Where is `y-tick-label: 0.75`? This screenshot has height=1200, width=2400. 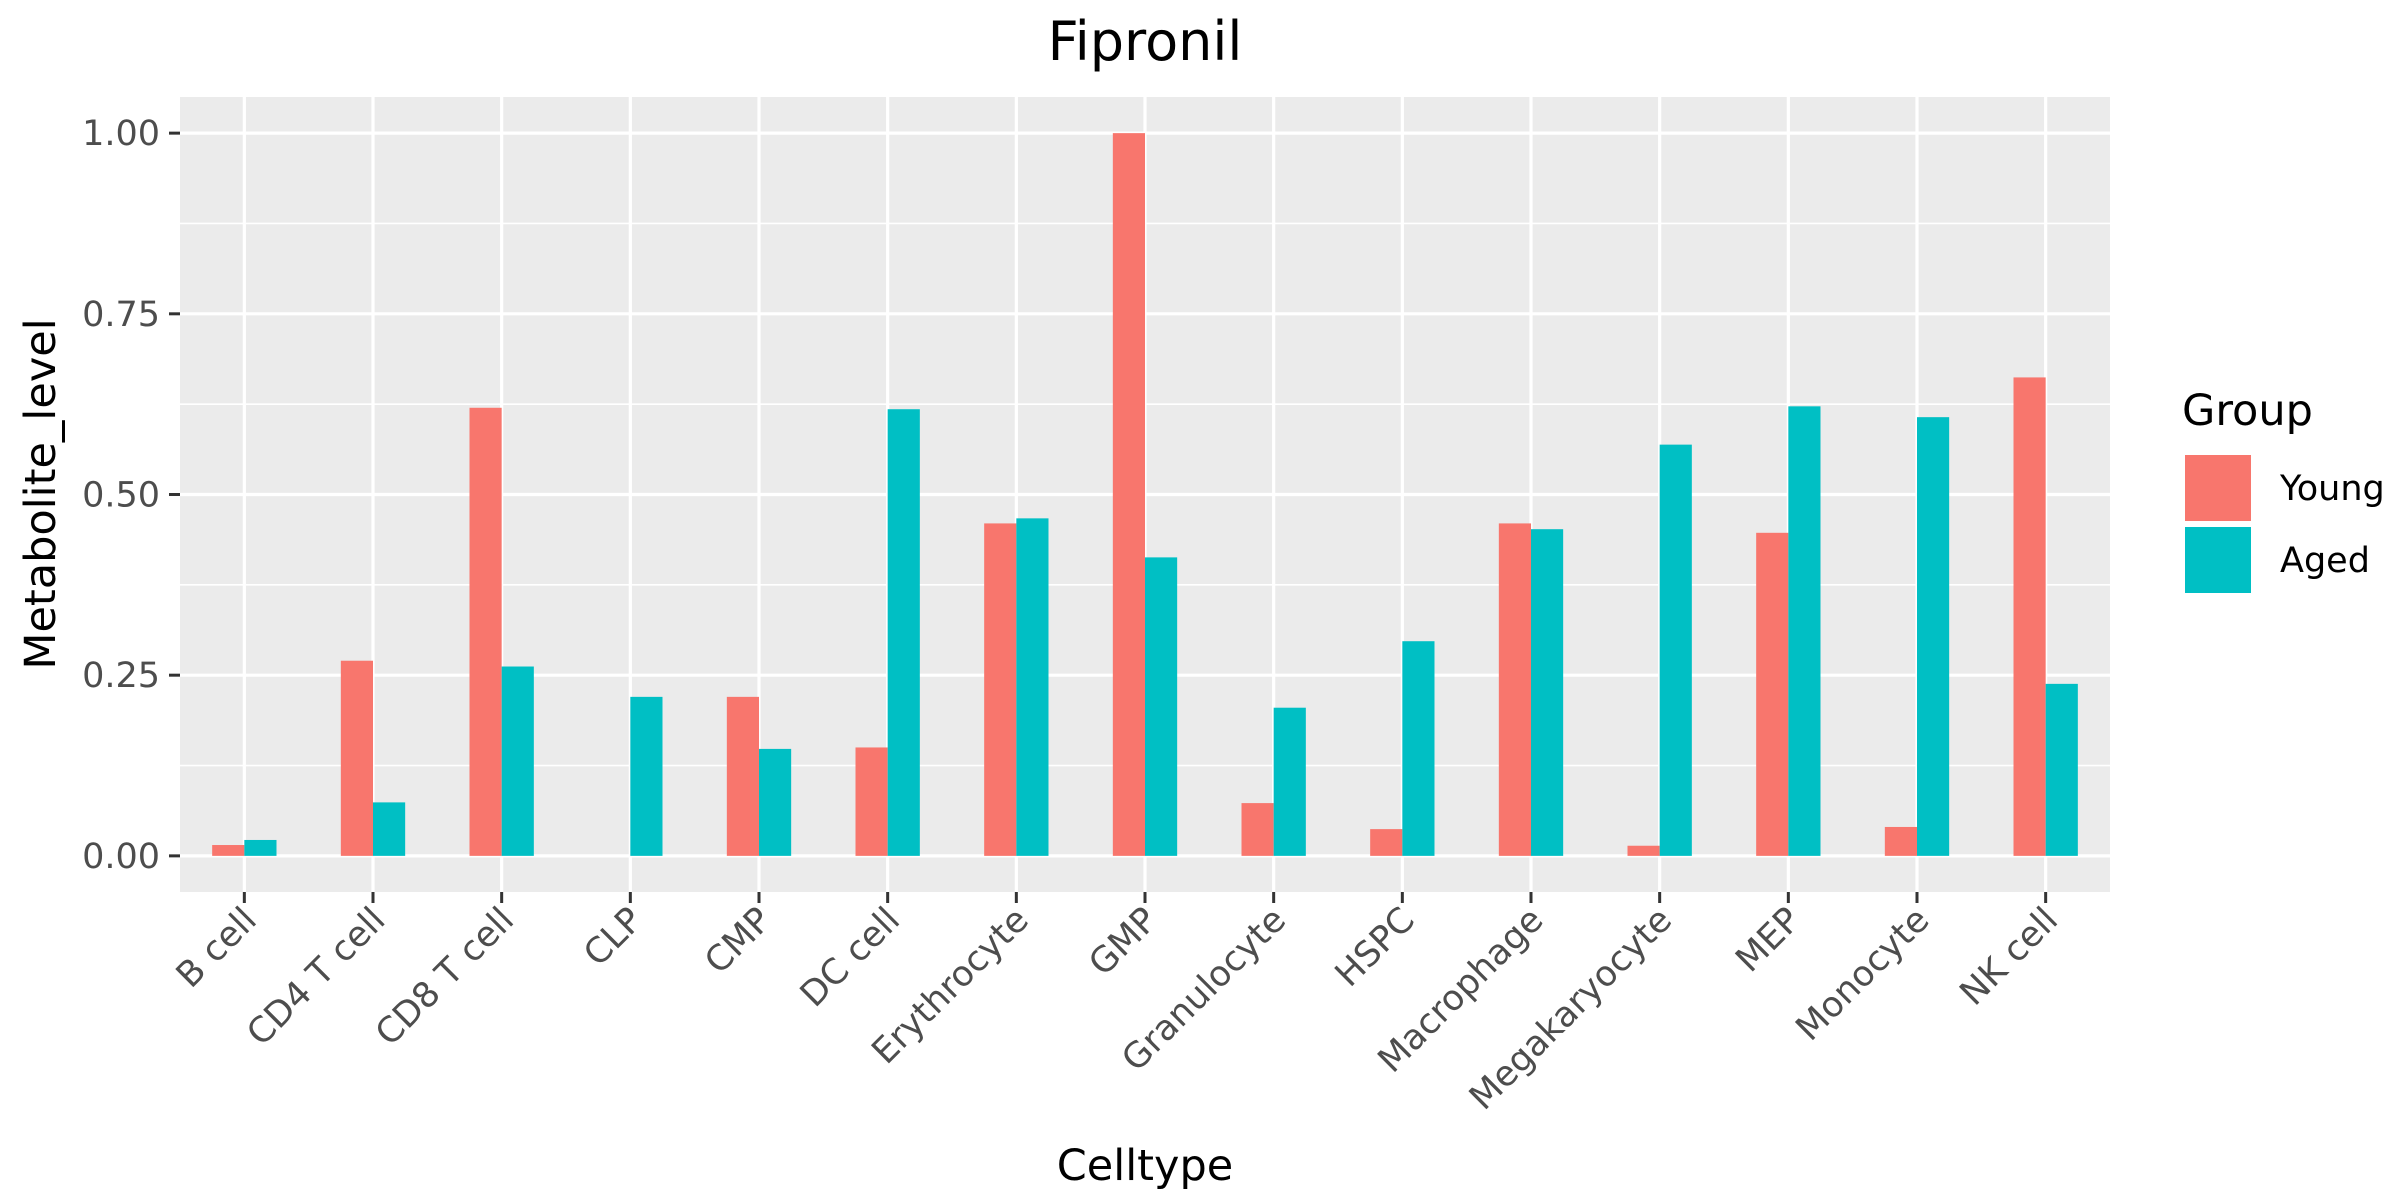 y-tick-label: 0.75 is located at coordinates (121, 315).